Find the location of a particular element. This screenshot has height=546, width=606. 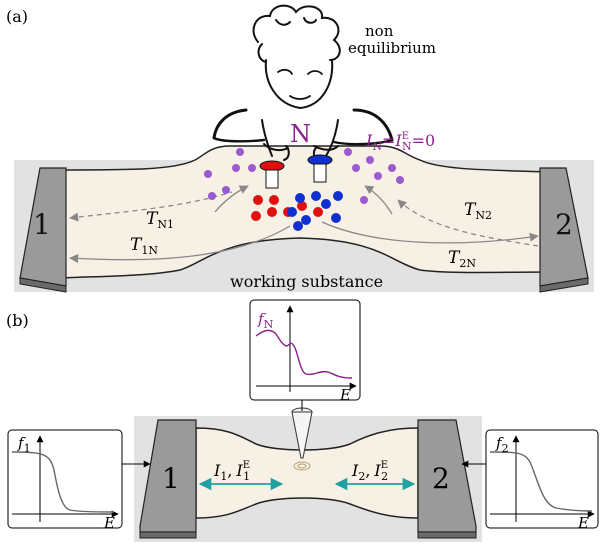

arrow-tau-2n is located at coordinates (430, 232).